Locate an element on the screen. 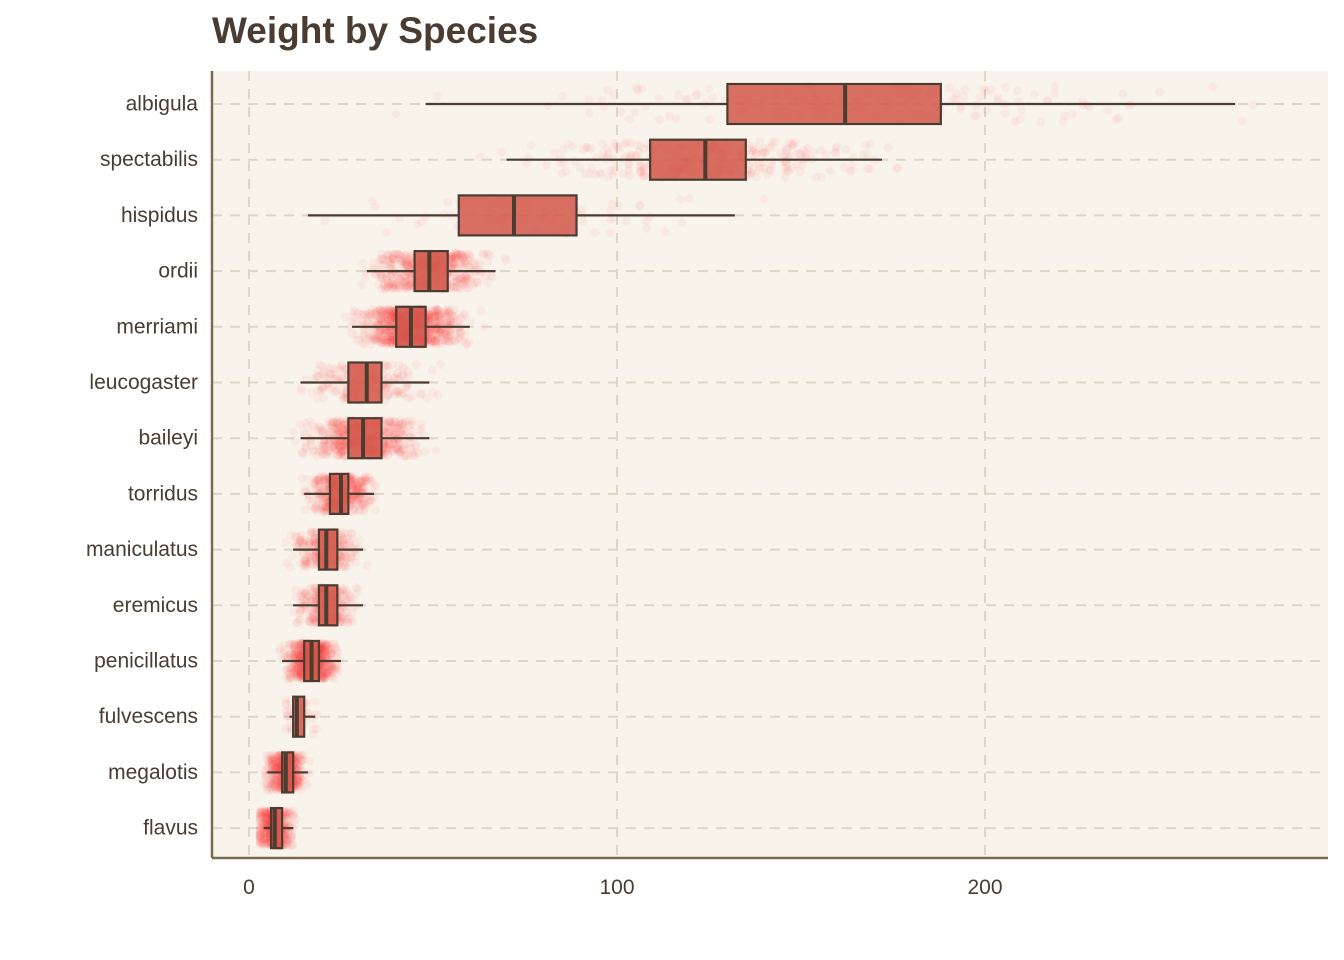  point-maniculatus is located at coordinates (367, 565).